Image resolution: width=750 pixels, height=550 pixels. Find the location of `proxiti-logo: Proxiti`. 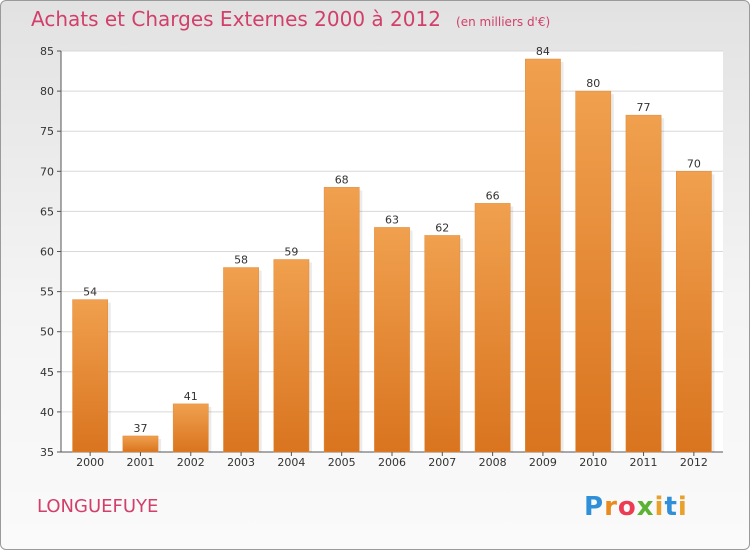

proxiti-logo: Proxiti is located at coordinates (636, 507).